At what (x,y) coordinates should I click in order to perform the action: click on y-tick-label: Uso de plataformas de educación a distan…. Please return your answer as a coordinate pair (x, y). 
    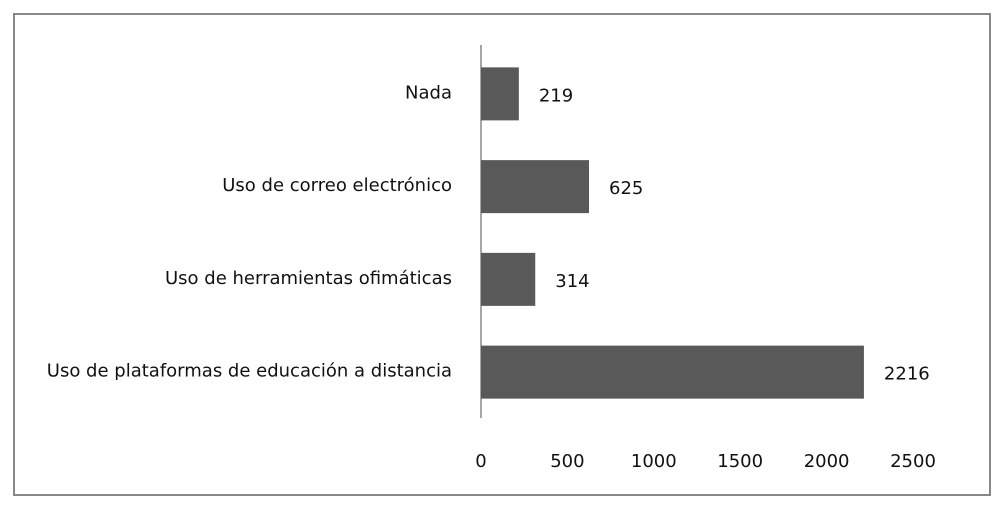
    Looking at the image, I should click on (249, 371).